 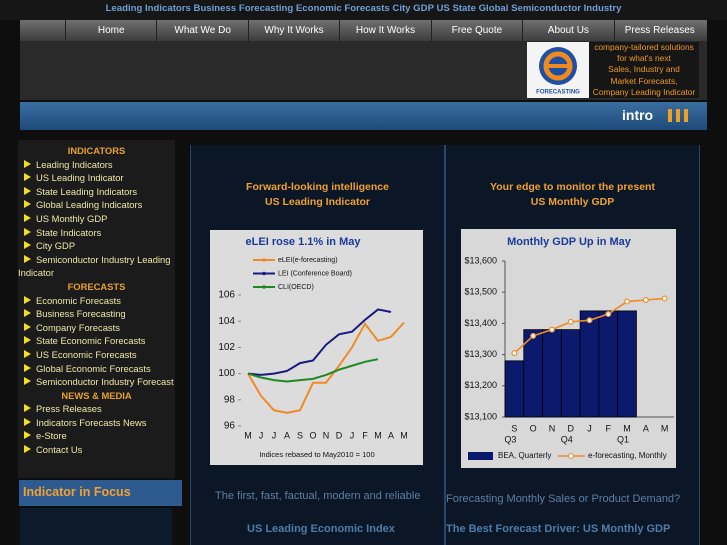 I want to click on sidebar-link: Leading Indicators, so click(x=96, y=165).